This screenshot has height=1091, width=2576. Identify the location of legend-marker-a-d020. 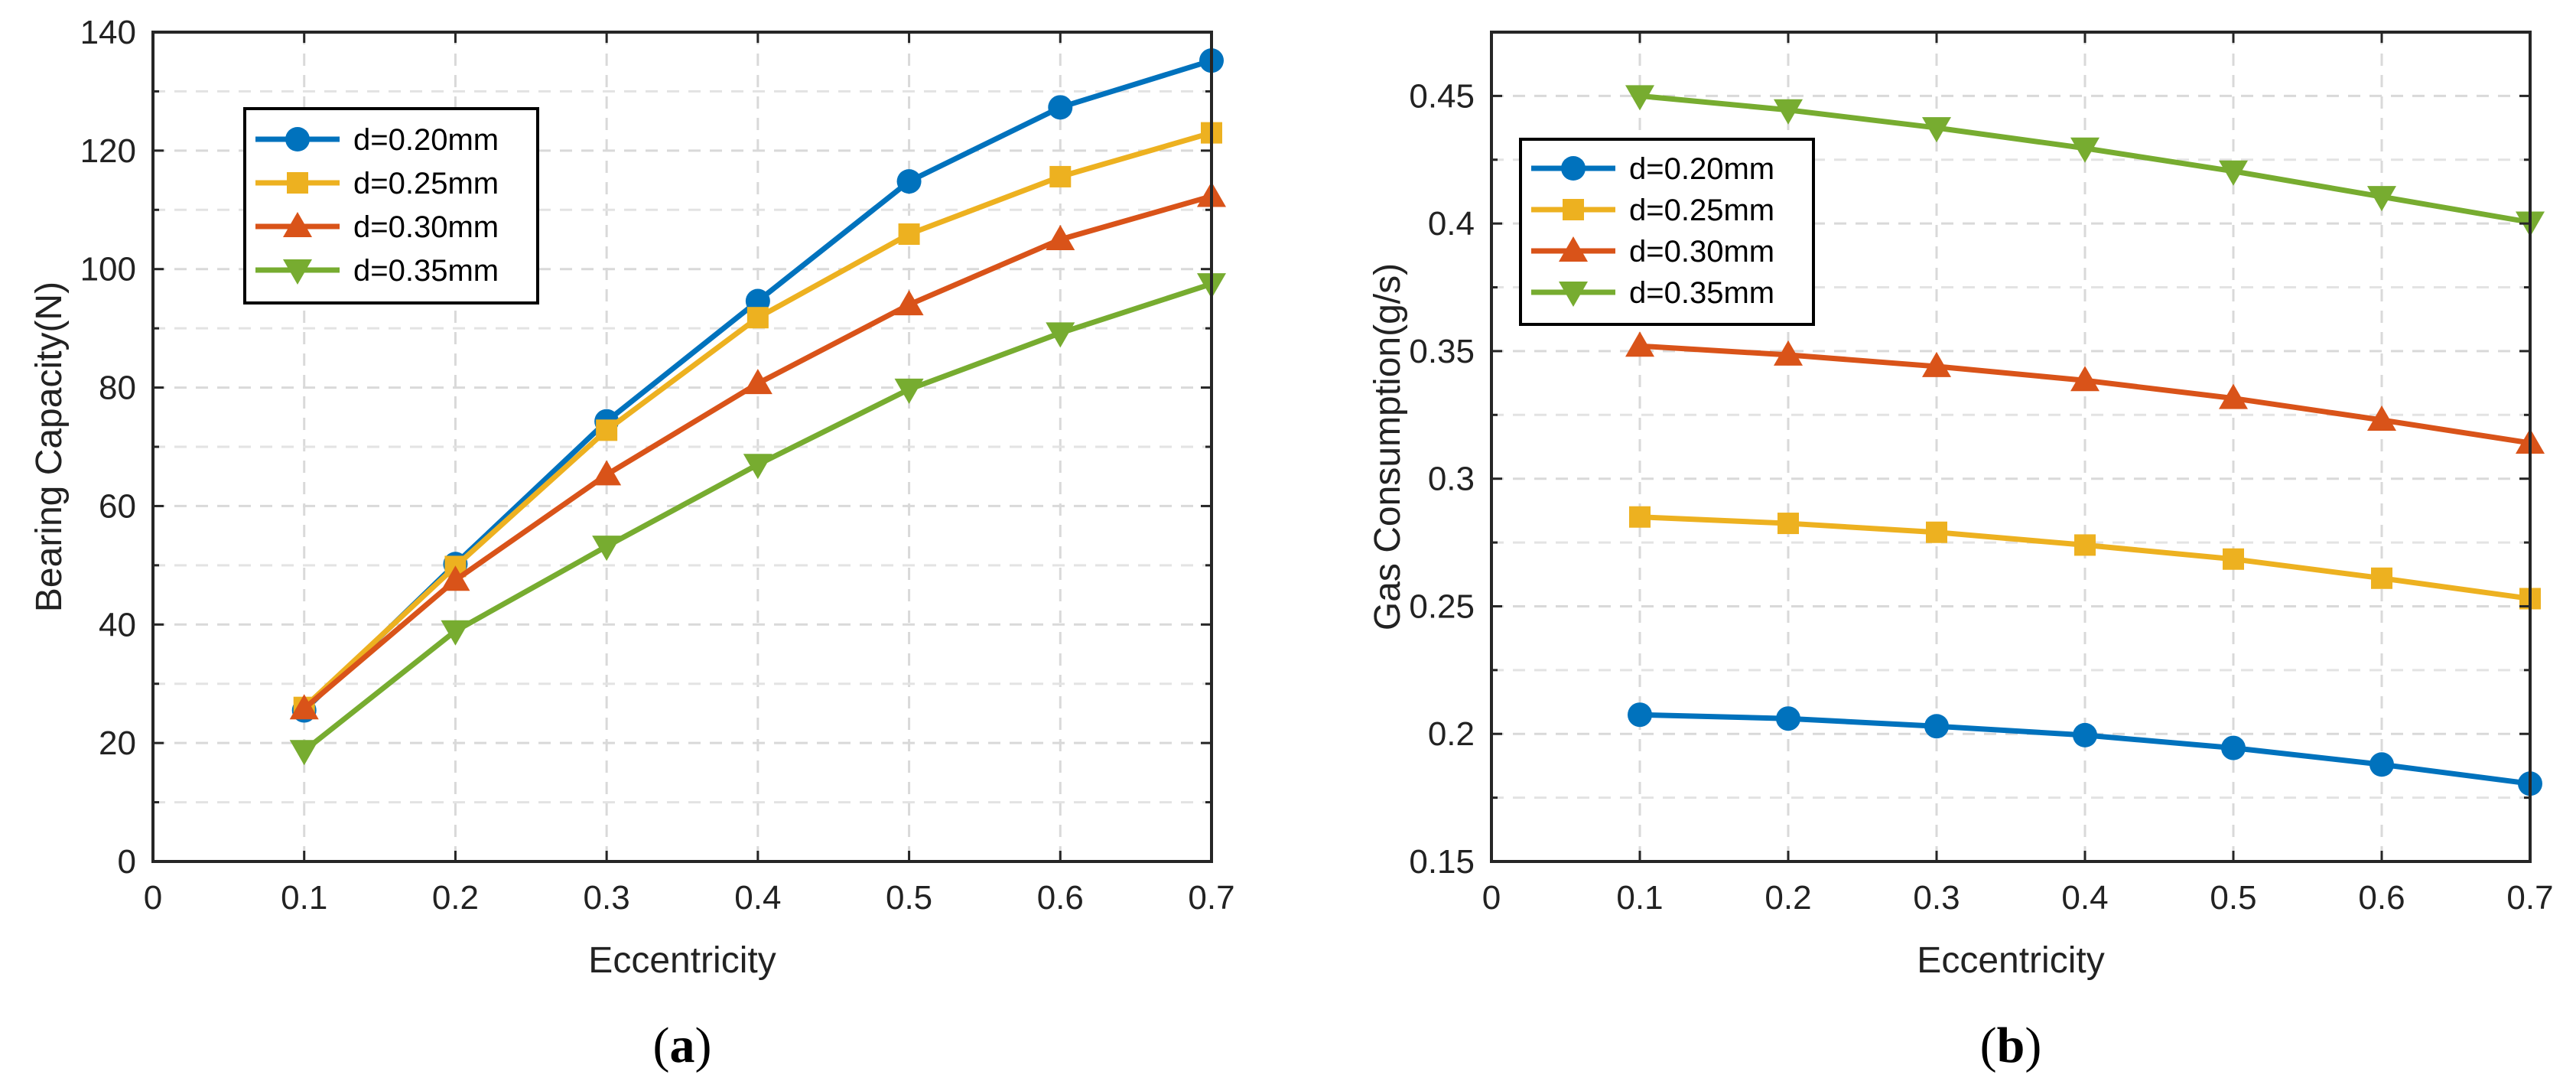
(297, 139).